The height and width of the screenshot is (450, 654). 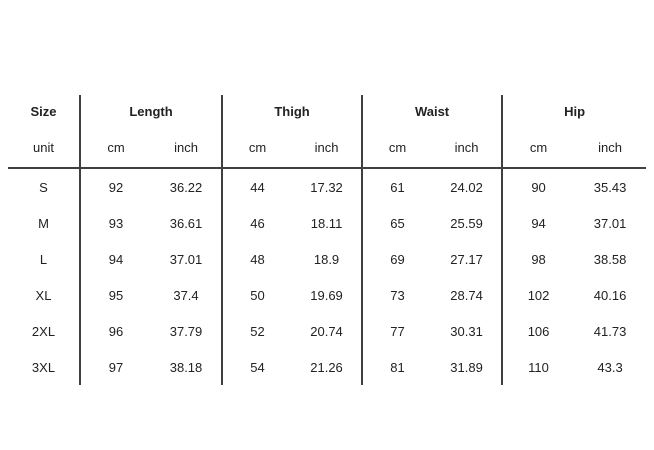 I want to click on hip-inch-cell: 38.58, so click(x=610, y=259).